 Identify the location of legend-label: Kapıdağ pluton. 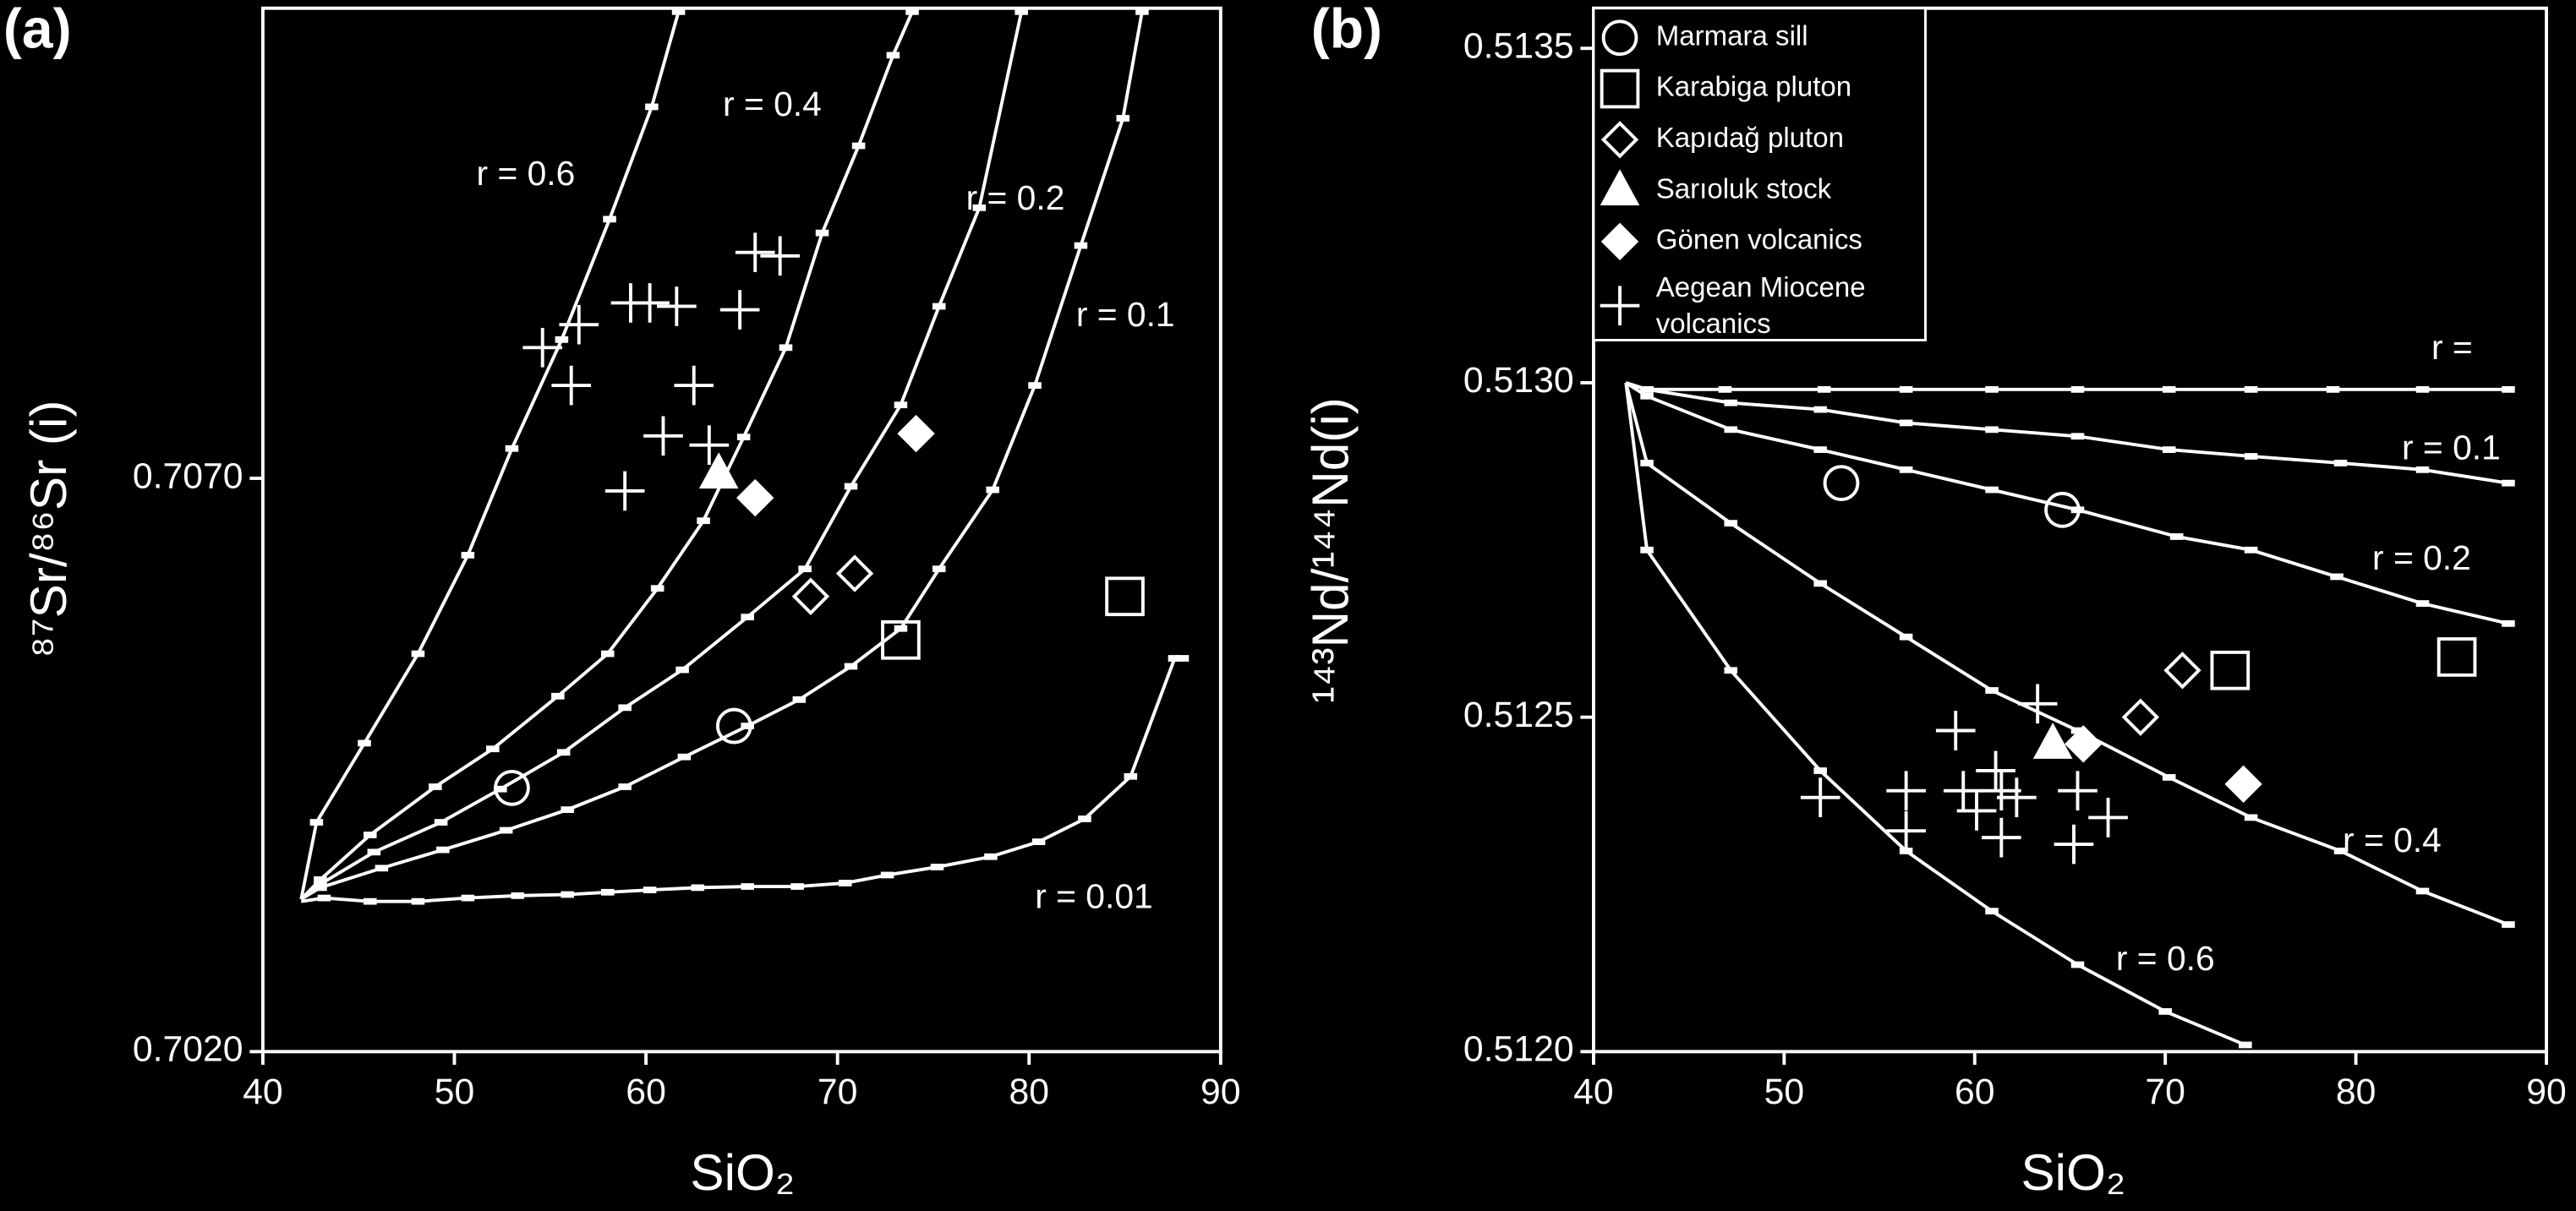
(1750, 138).